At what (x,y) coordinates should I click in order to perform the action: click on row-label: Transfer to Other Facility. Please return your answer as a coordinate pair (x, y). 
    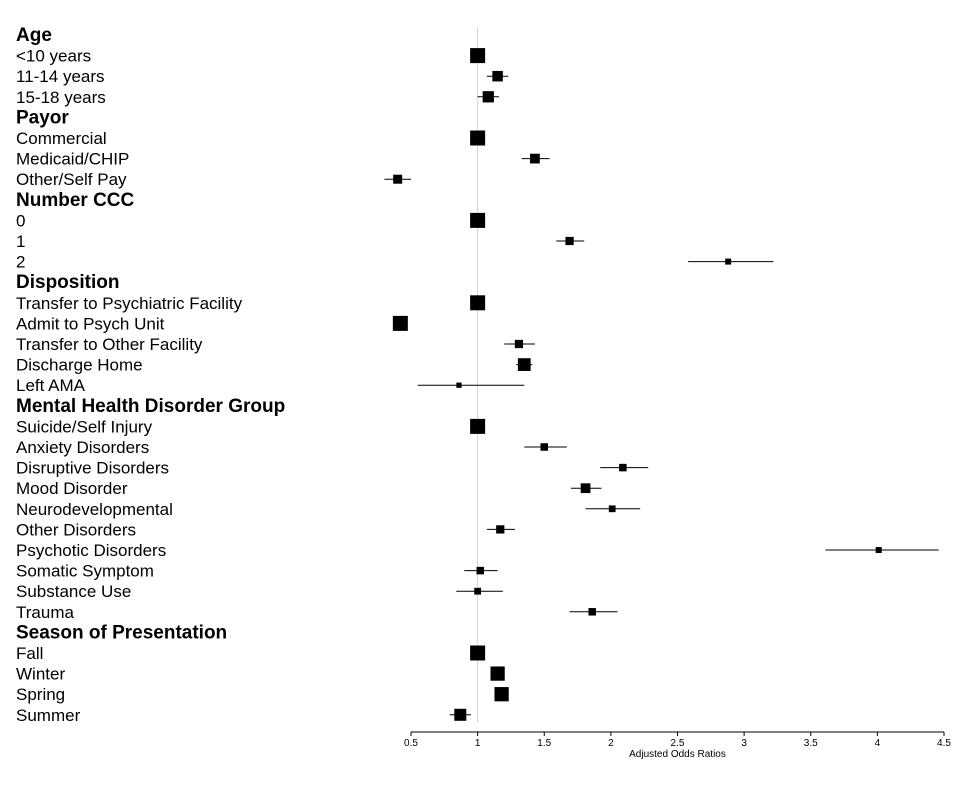
    Looking at the image, I should click on (109, 344).